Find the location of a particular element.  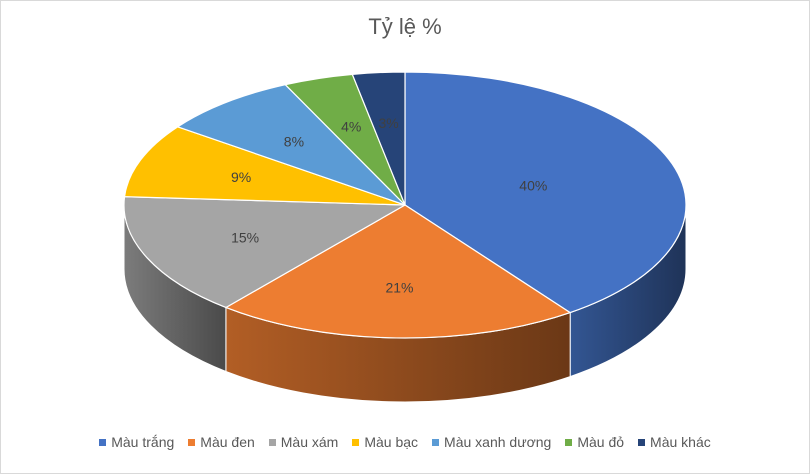

legend-label: Màu khác is located at coordinates (680, 442).